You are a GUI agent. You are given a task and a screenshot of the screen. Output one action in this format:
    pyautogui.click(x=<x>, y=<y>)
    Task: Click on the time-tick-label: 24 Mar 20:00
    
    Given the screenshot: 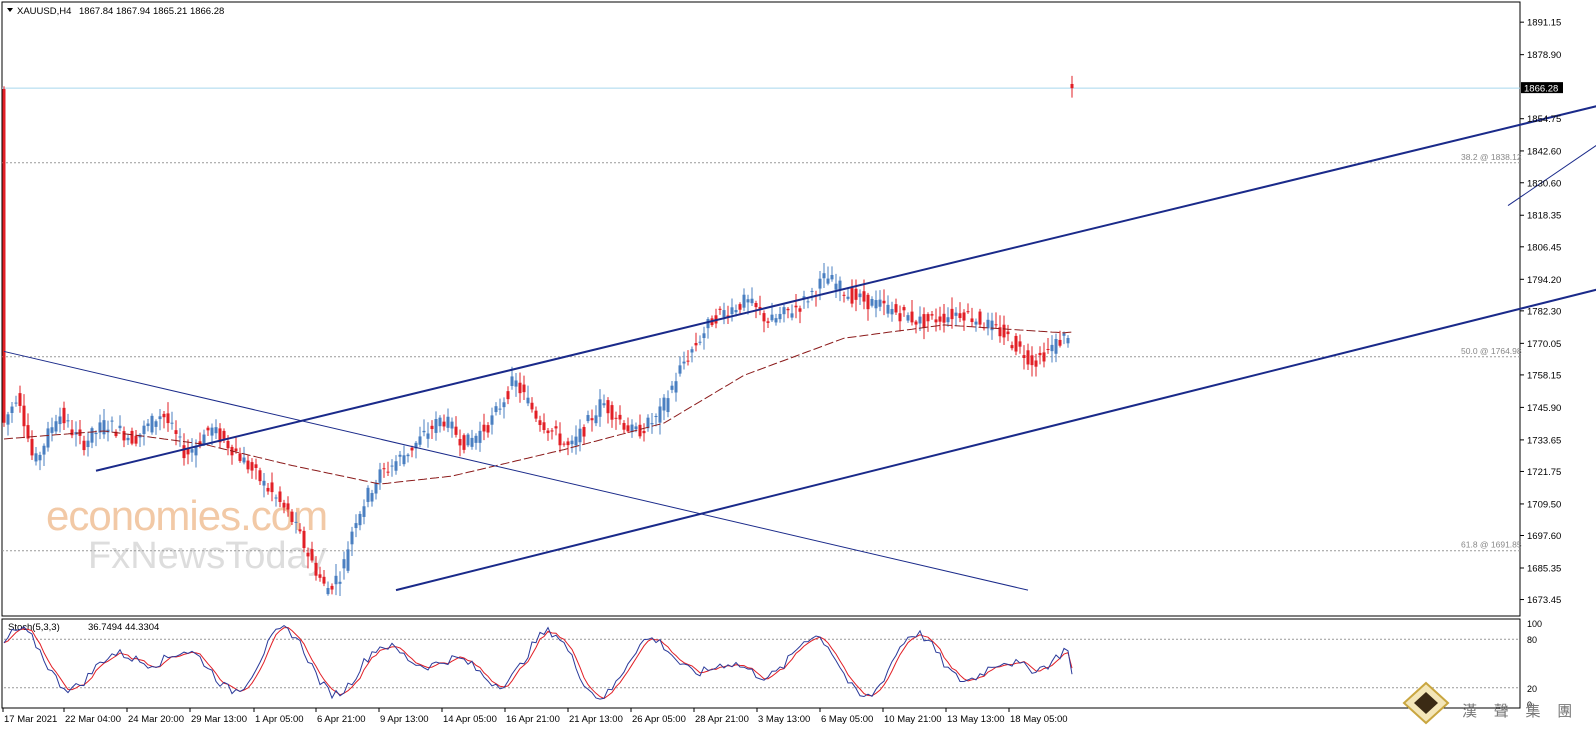 What is the action you would take?
    pyautogui.click(x=156, y=719)
    